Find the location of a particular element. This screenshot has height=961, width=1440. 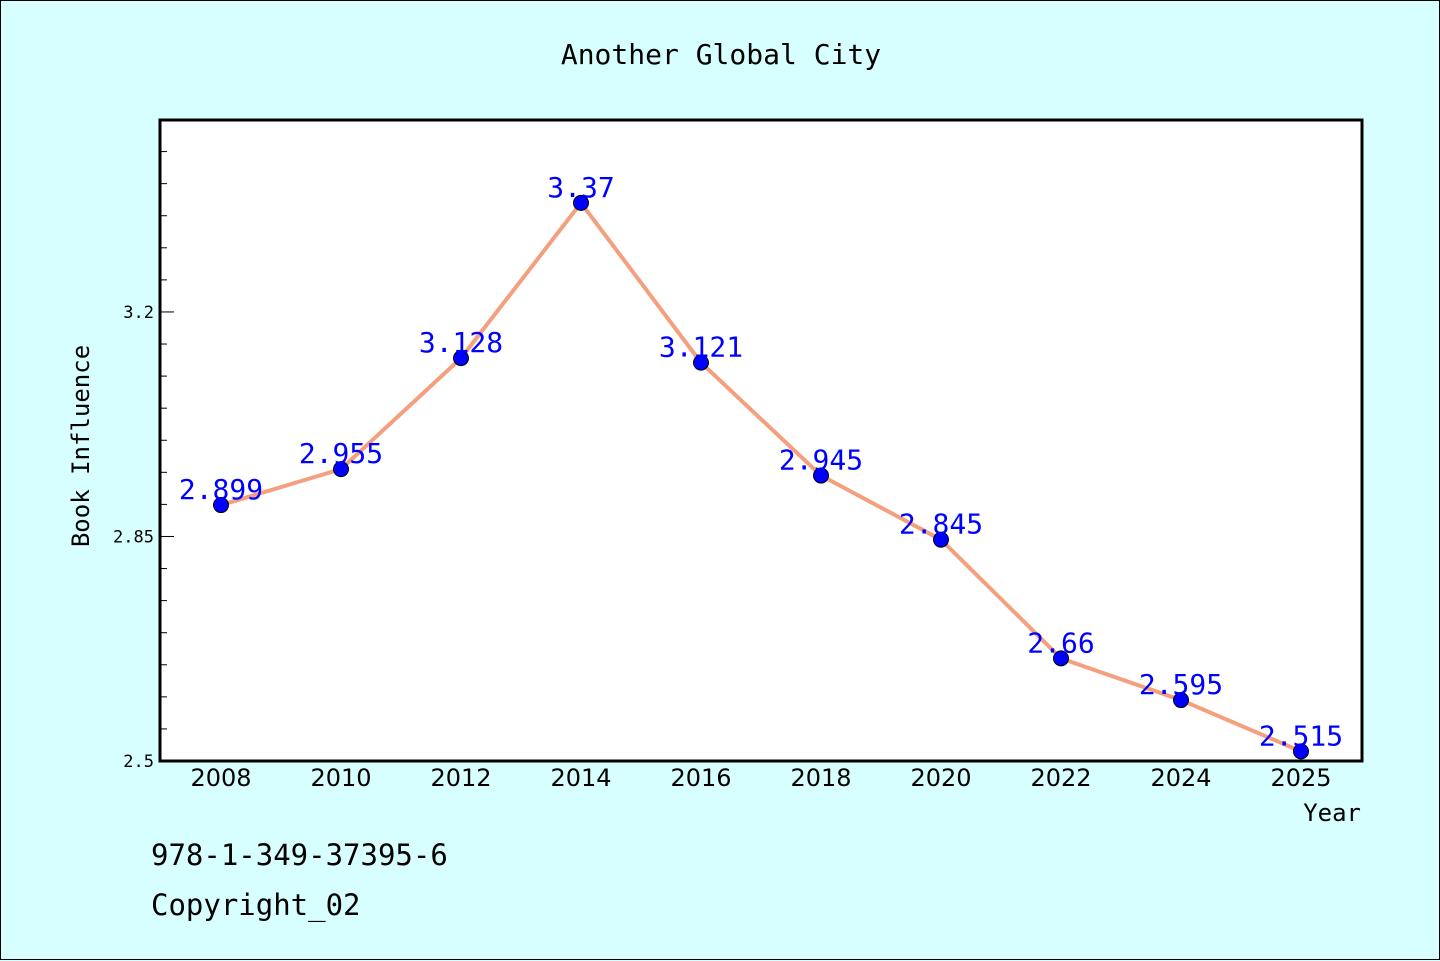

data-label: 3.37 is located at coordinates (580, 187).